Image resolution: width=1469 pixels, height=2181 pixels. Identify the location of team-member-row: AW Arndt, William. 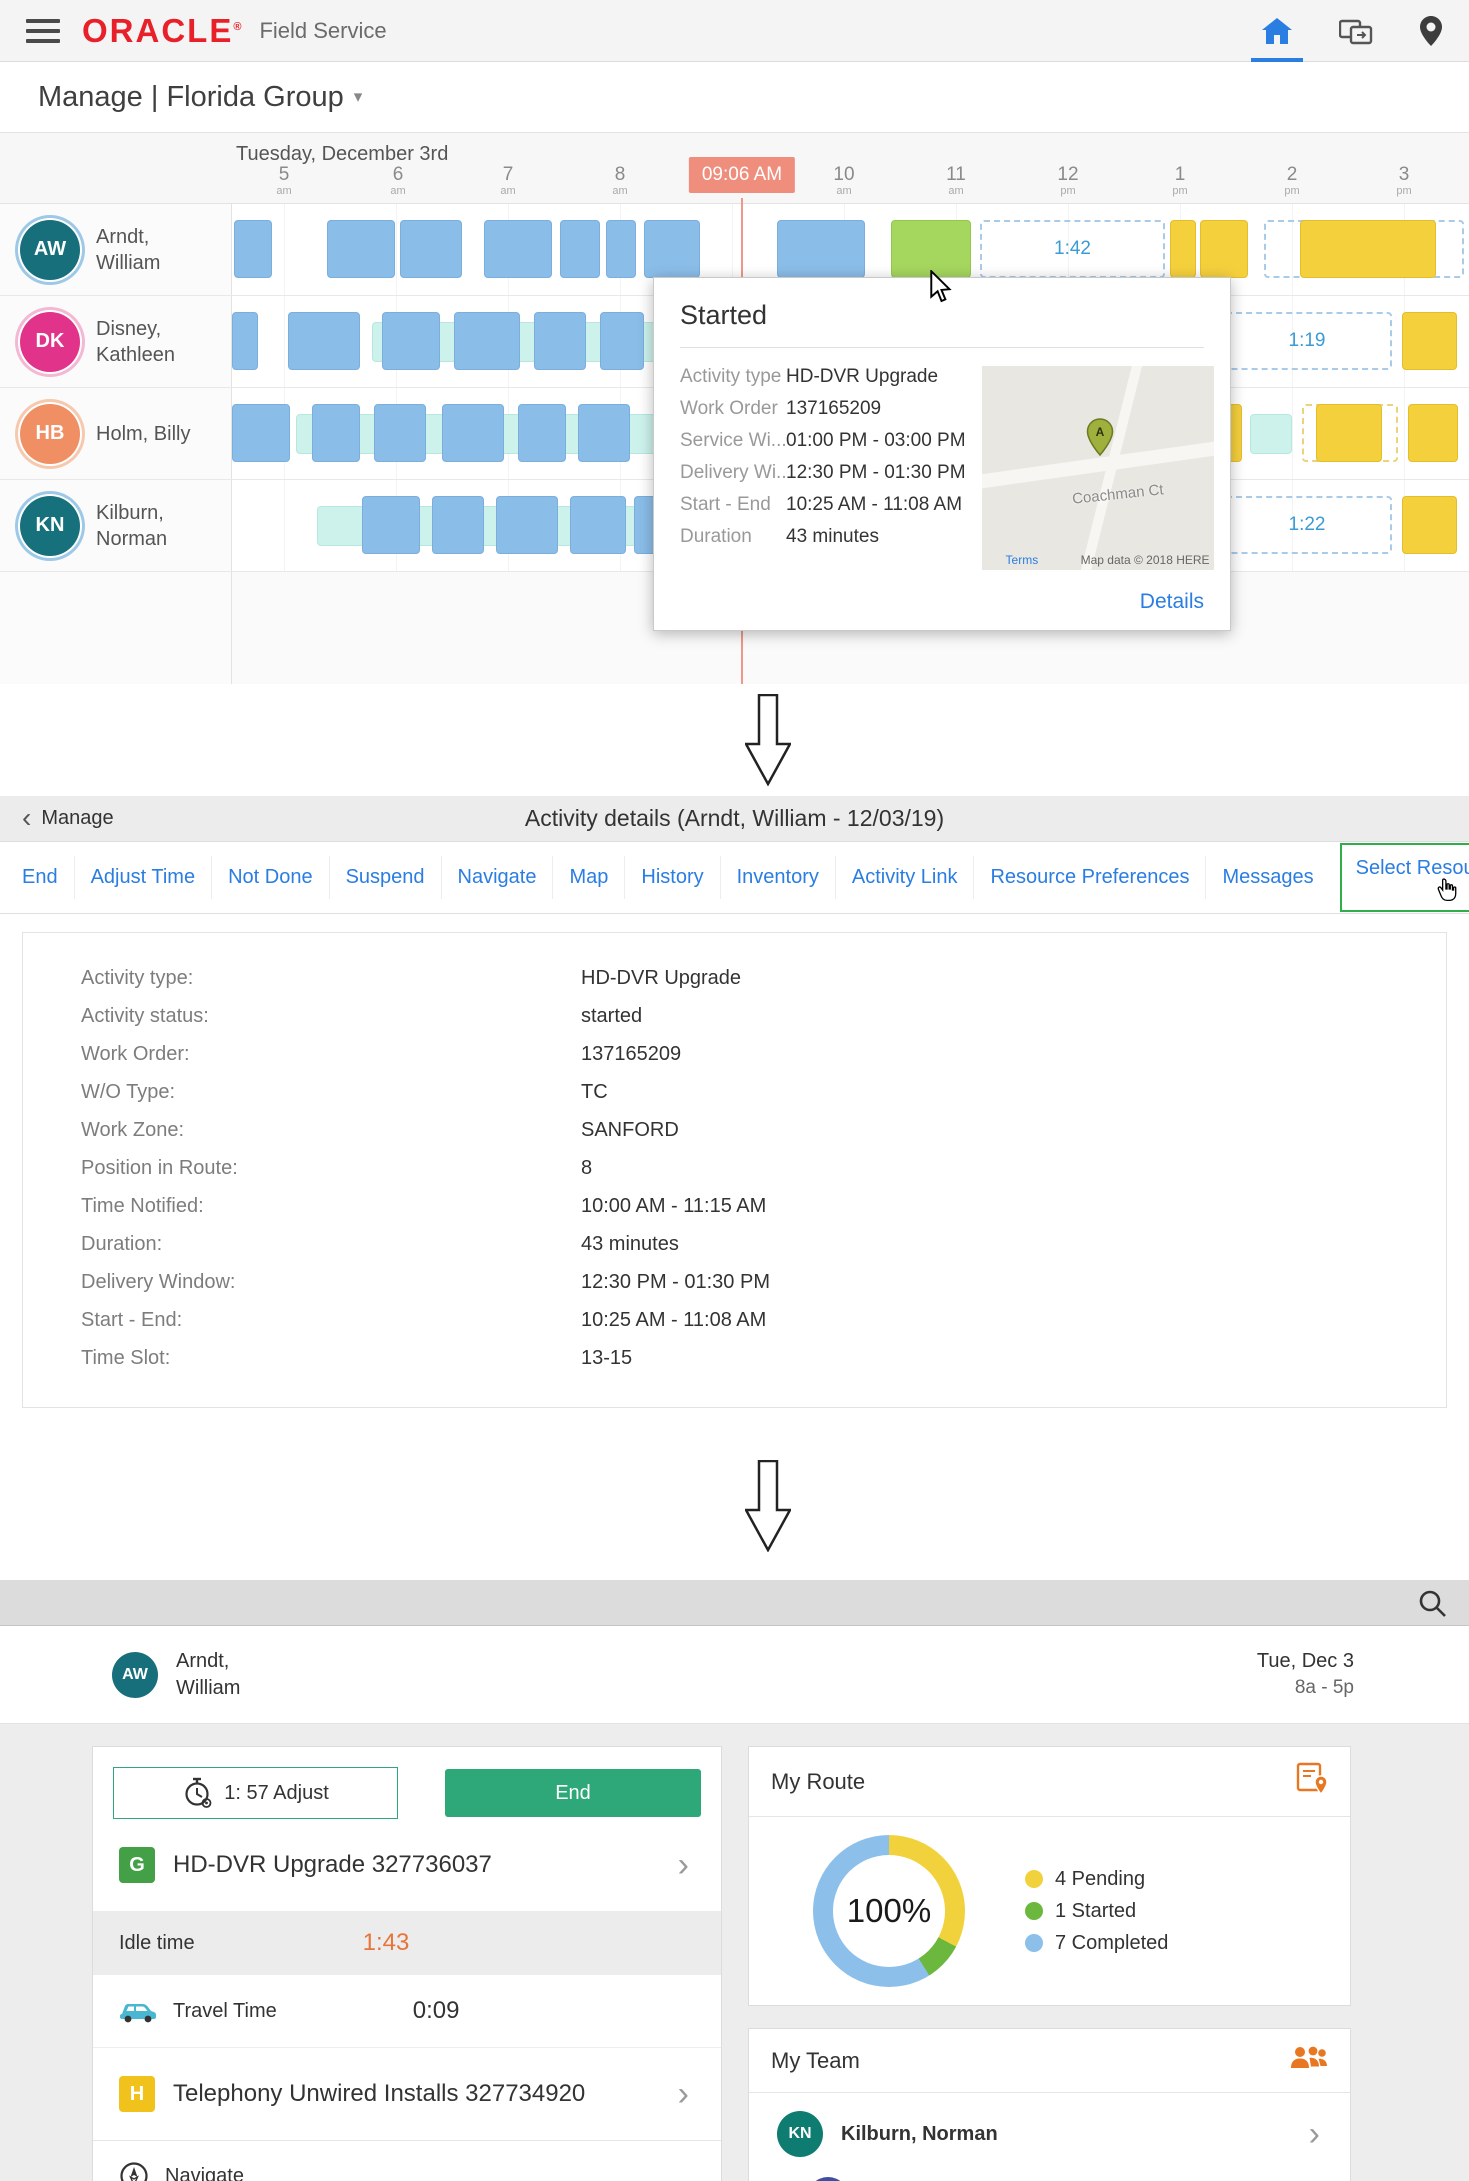
(1049, 2176).